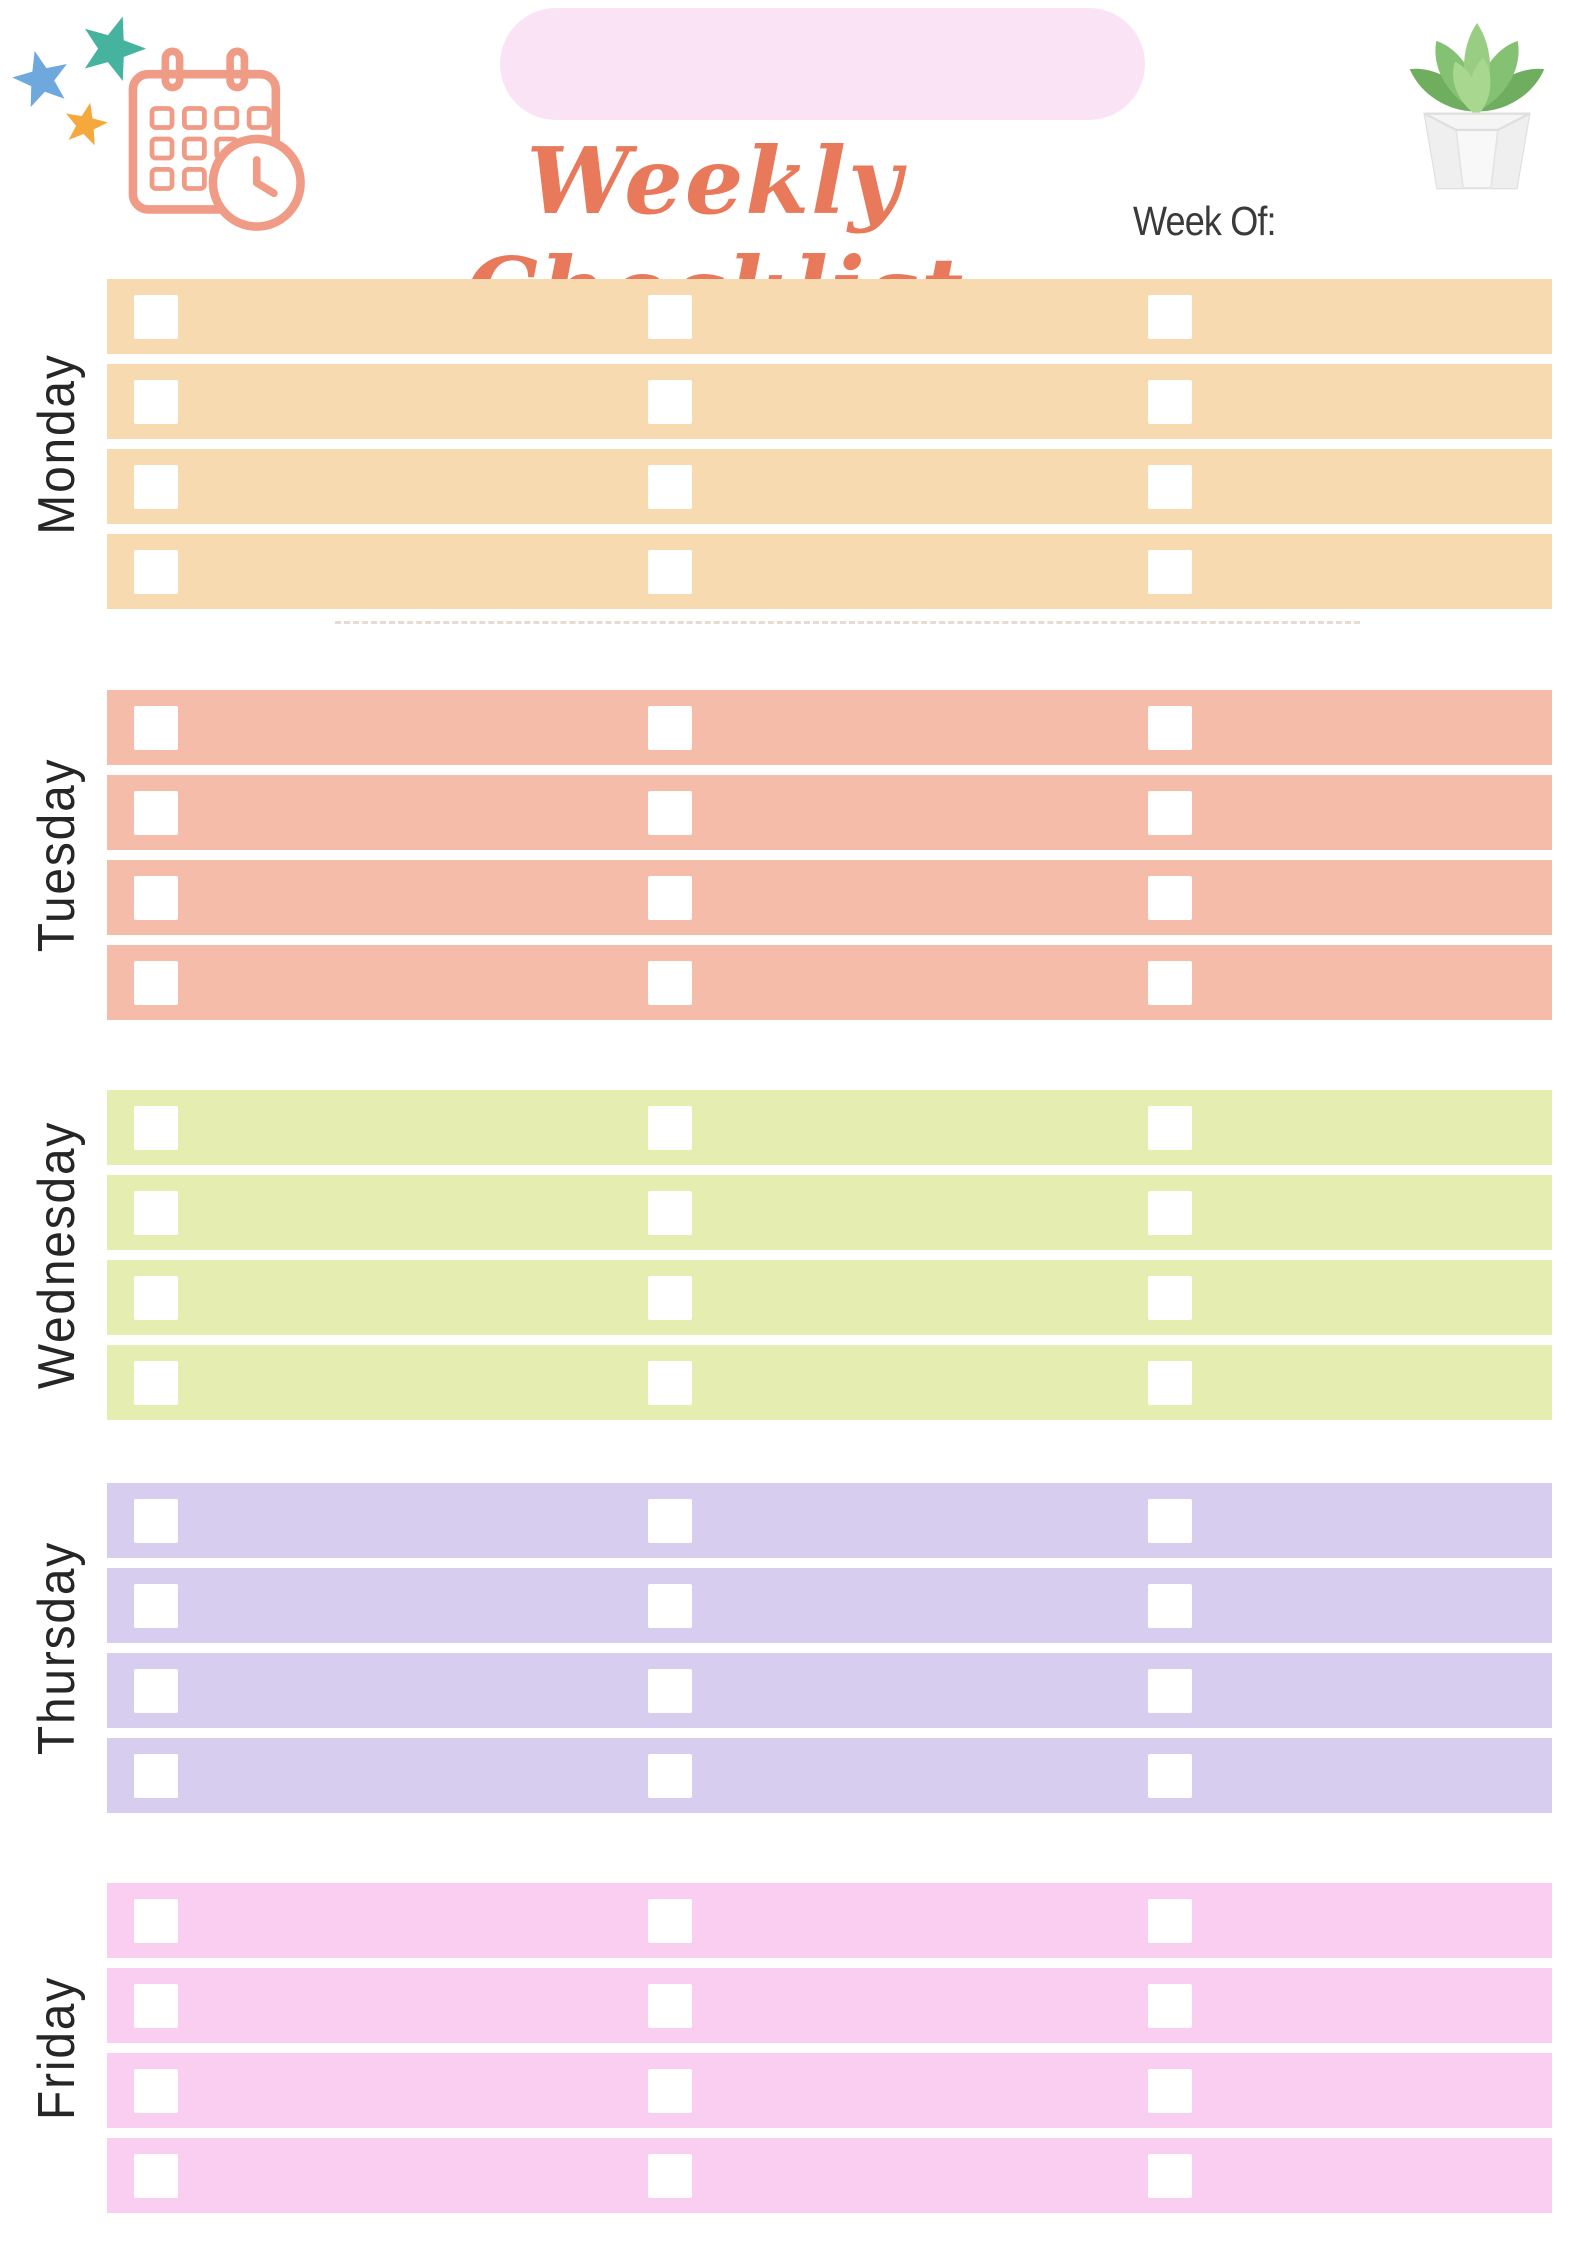 This screenshot has height=2241, width=1588. What do you see at coordinates (79, 81) in the screenshot?
I see `star-icons` at bounding box center [79, 81].